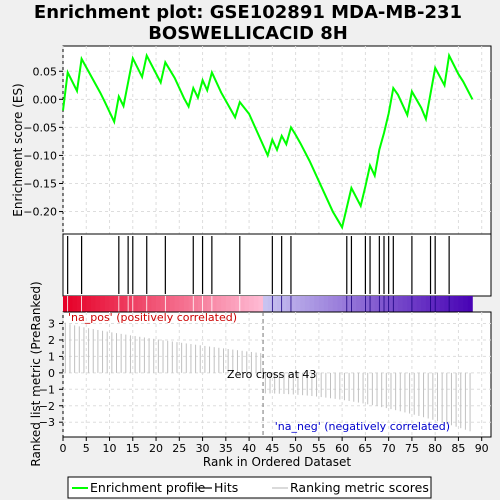 The width and height of the screenshot is (500, 500). What do you see at coordinates (296, 448) in the screenshot?
I see `x-tick-label: 50` at bounding box center [296, 448].